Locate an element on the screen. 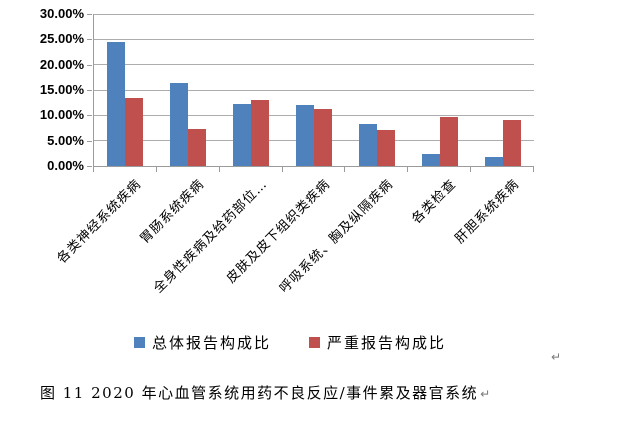  caption-return-mark: ↵ is located at coordinates (485, 394).